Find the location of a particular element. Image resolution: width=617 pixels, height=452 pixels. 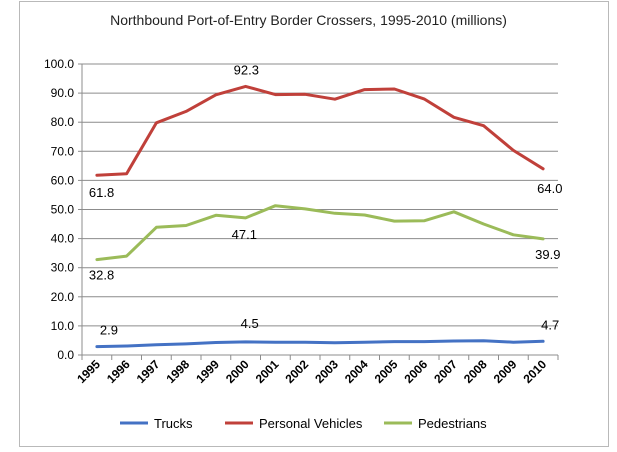

legend: Trucks Personal Vehicles Pedestrians is located at coordinates (303, 423).